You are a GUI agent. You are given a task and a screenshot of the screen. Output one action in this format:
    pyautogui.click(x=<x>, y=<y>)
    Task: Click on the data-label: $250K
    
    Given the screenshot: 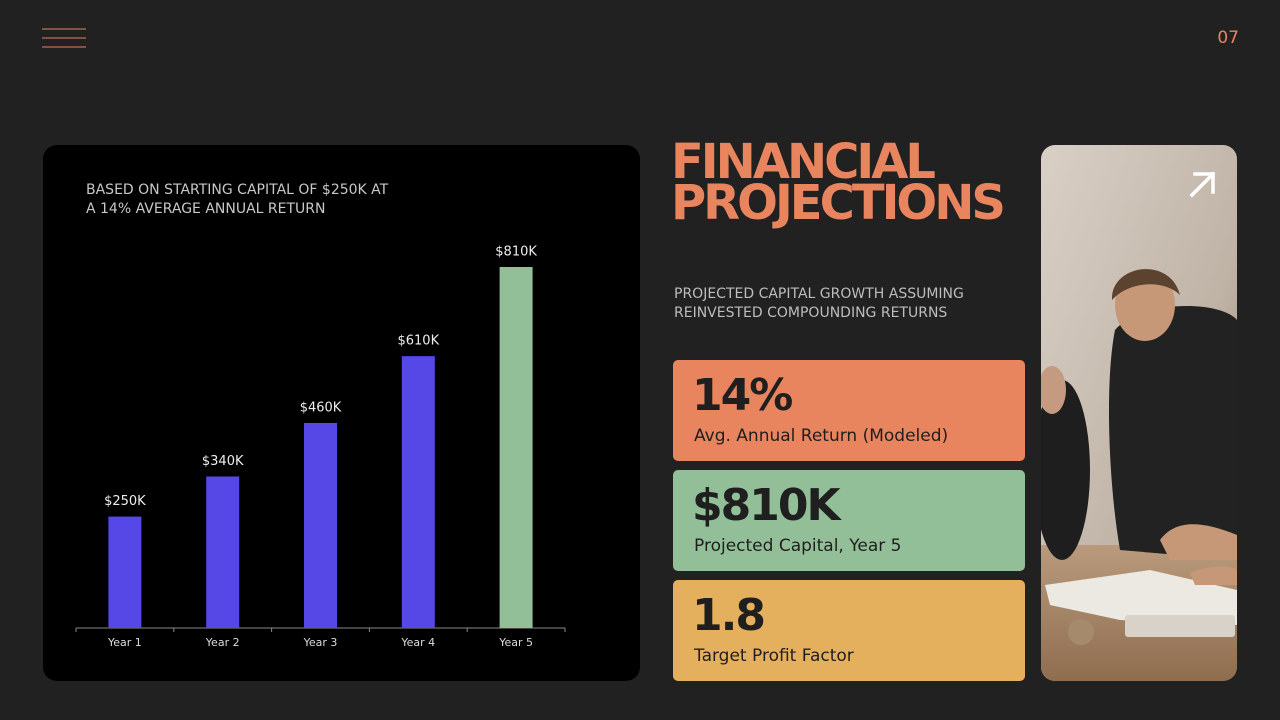 What is the action you would take?
    pyautogui.click(x=125, y=501)
    